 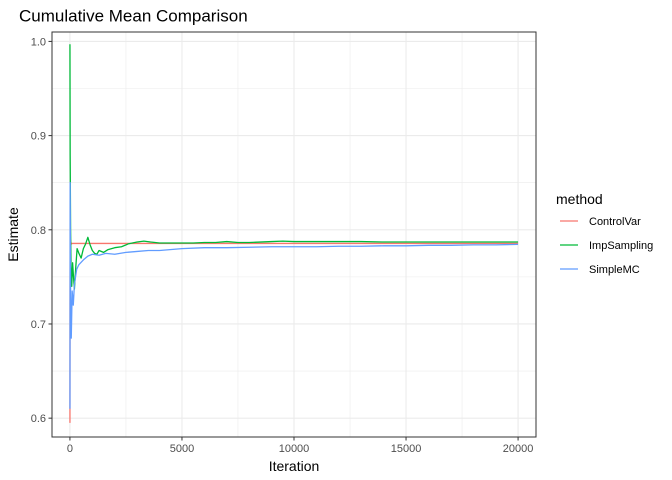 I want to click on x-tick-label: 20000, so click(x=518, y=449).